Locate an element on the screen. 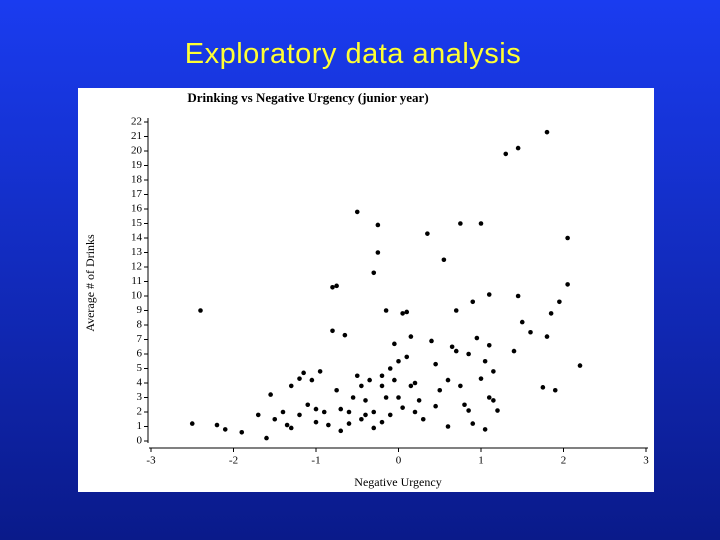  y-axis-label: Average # of Drinks is located at coordinates (90, 283).